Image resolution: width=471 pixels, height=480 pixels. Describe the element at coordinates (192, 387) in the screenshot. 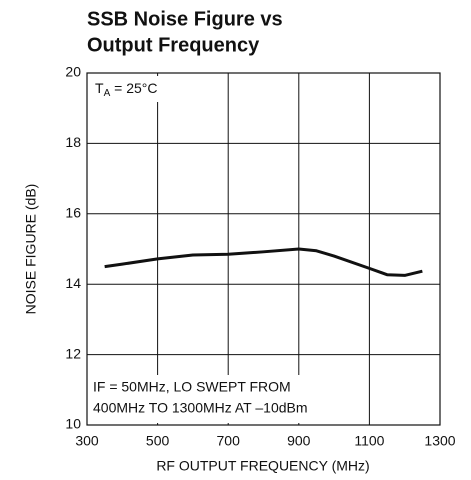

I see `annotation: IF = 50MHz, LO SWEPT FROM` at that location.